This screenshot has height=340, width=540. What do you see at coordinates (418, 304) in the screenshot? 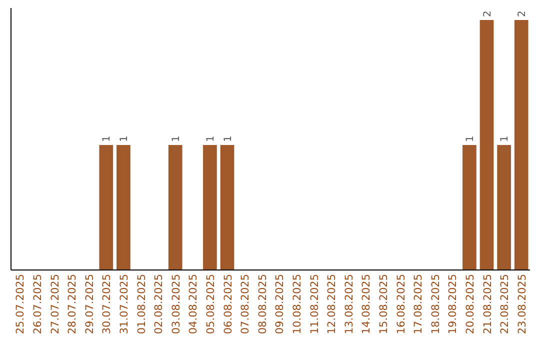
I see `x-tick-label: 17.08.2025` at bounding box center [418, 304].